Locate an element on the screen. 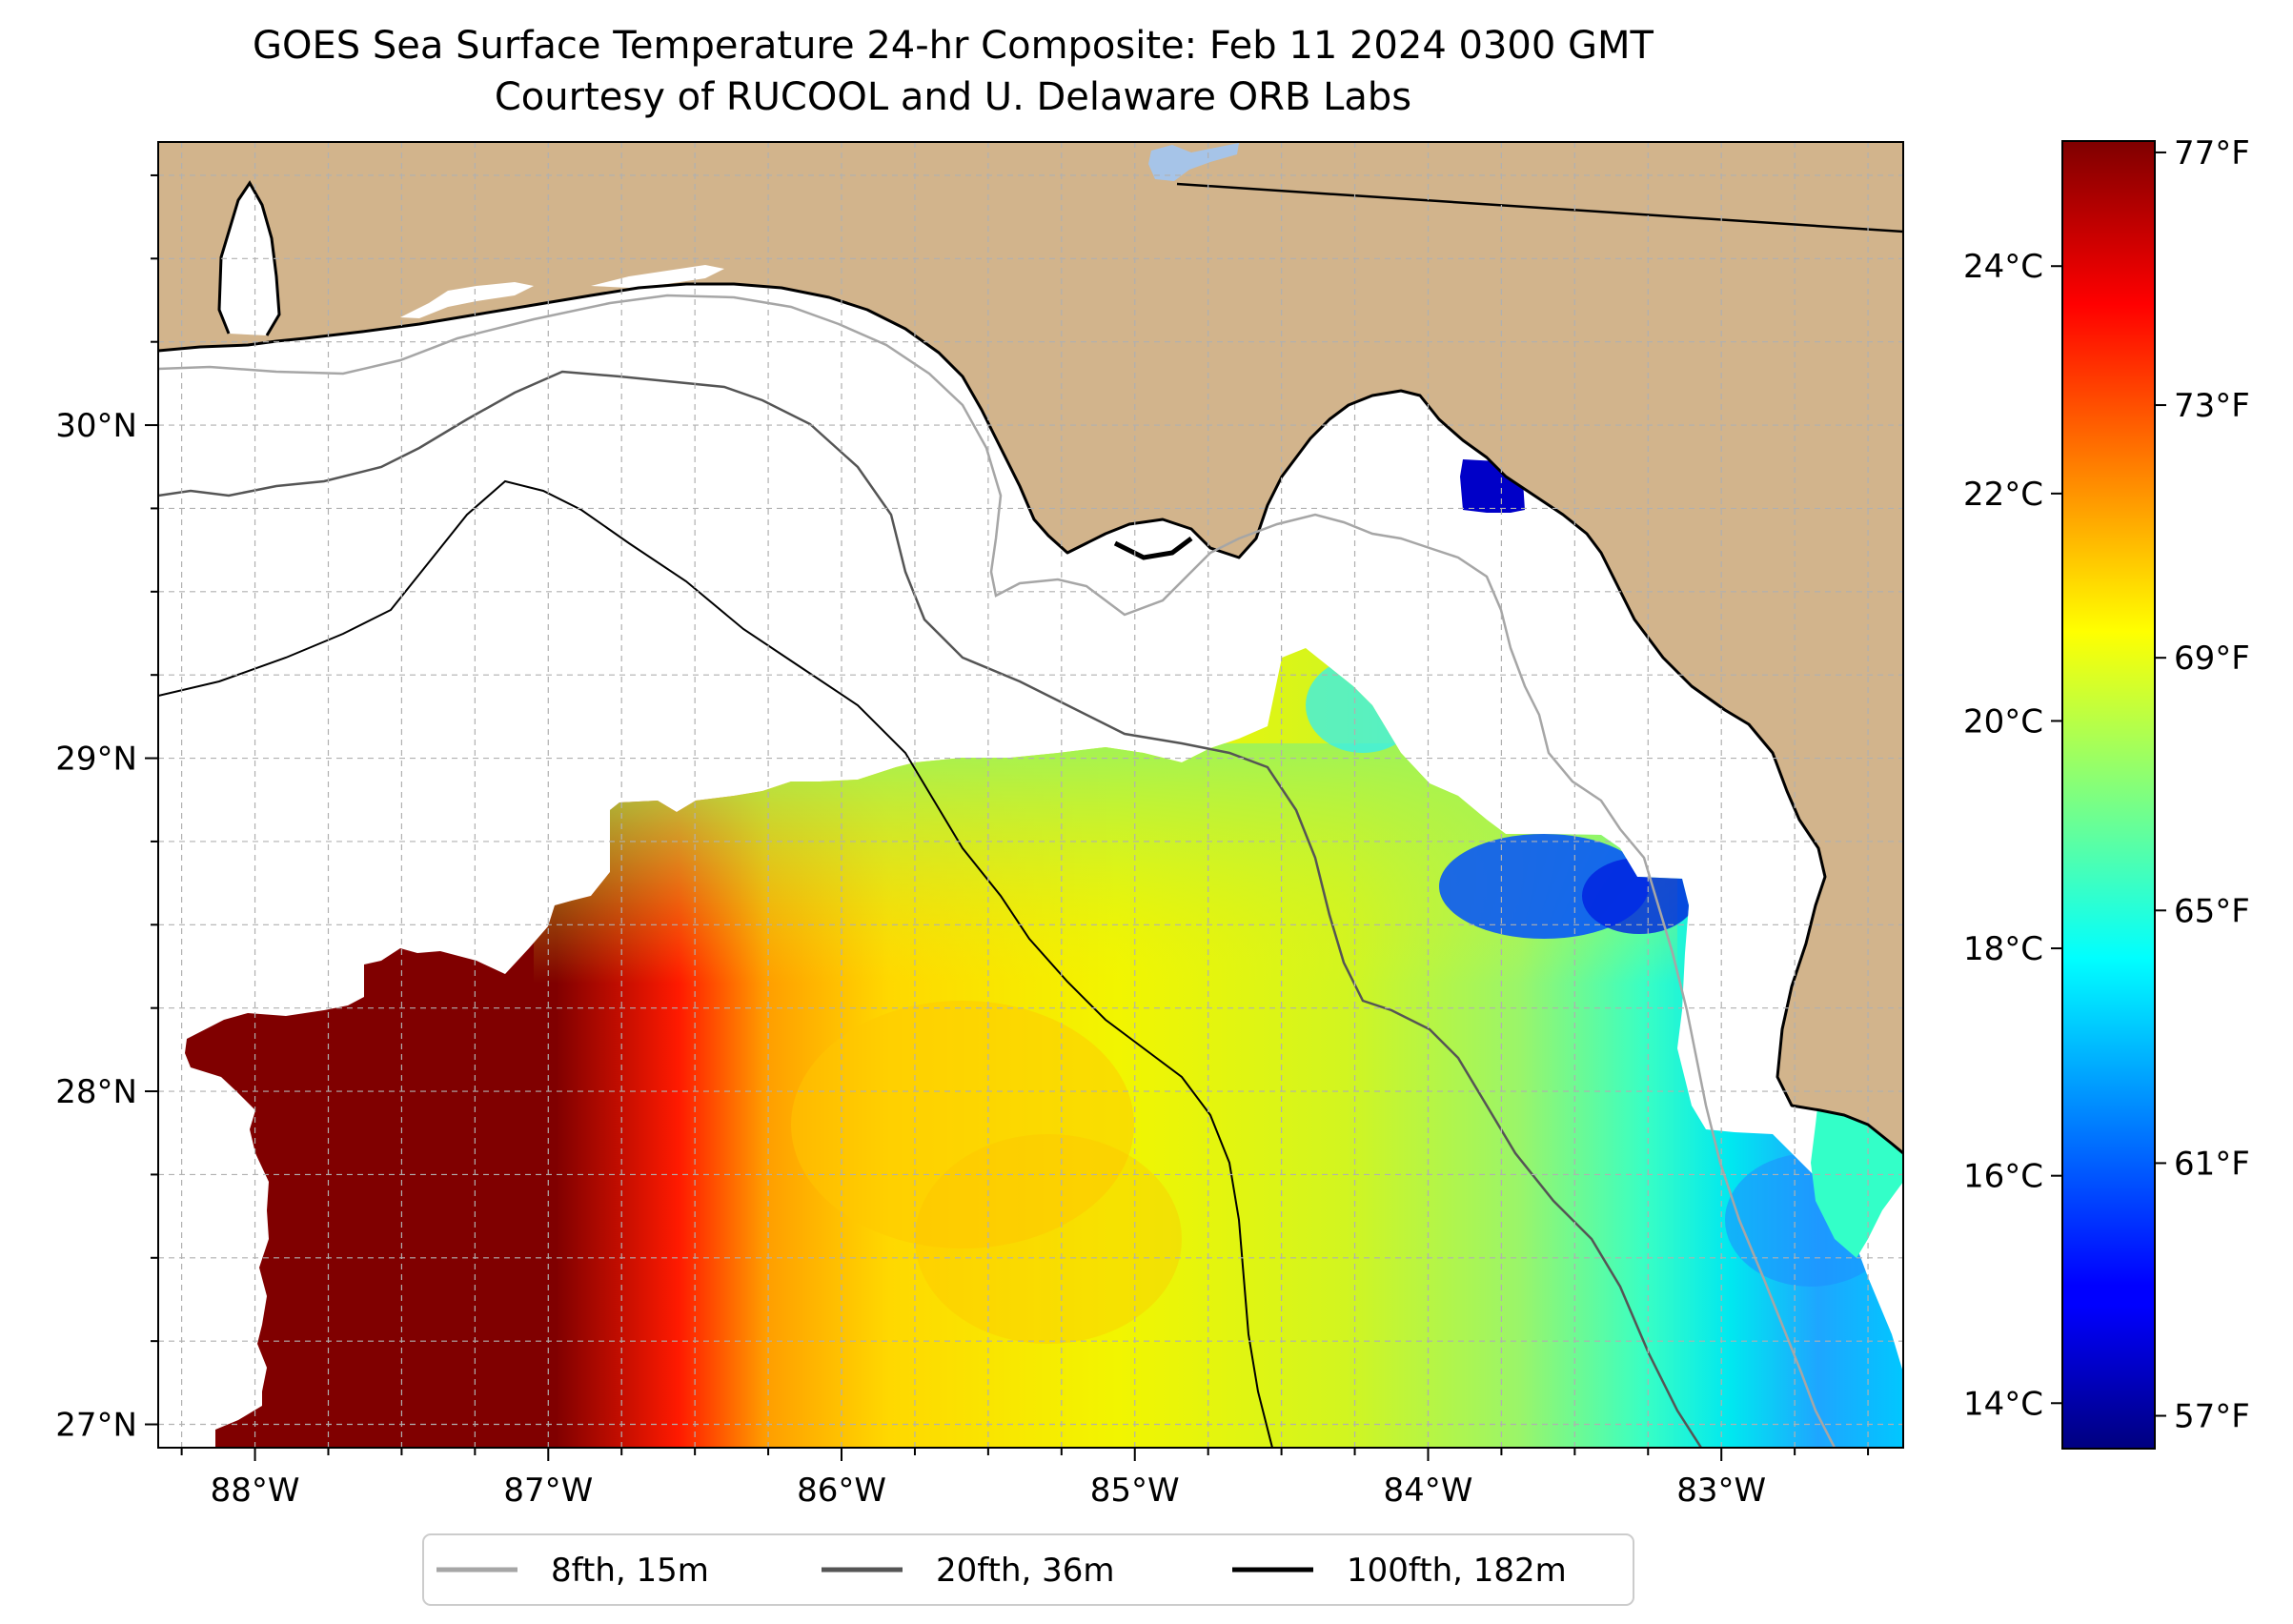 The height and width of the screenshot is (1624, 2293). lat-tick-label: 30°N is located at coordinates (96, 426).